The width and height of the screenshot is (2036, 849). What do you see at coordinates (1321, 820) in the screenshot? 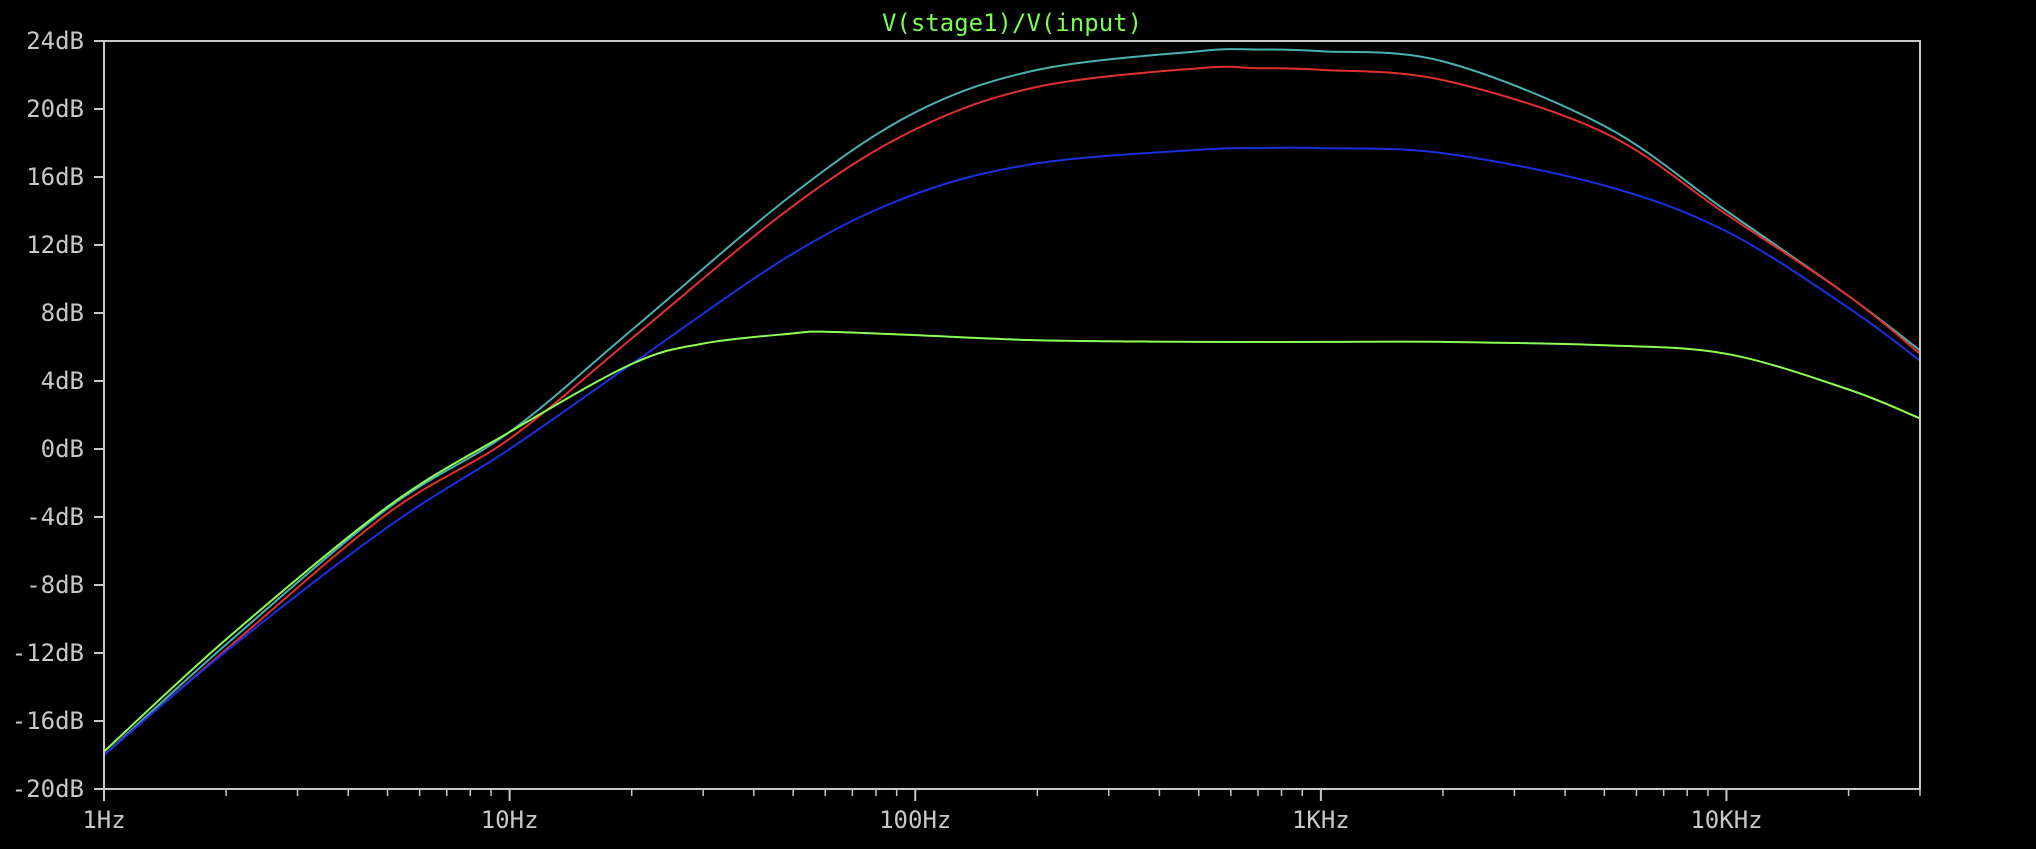
I see `x-tick-label: 1KHz` at bounding box center [1321, 820].